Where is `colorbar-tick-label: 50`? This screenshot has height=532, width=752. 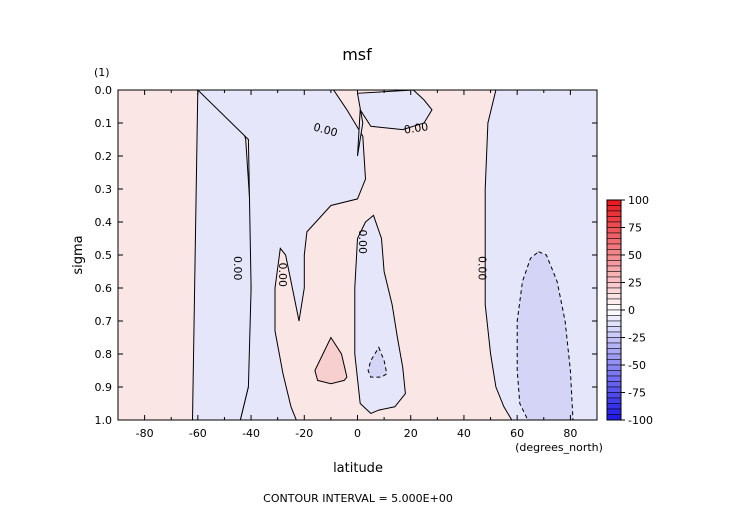 colorbar-tick-label: 50 is located at coordinates (635, 255).